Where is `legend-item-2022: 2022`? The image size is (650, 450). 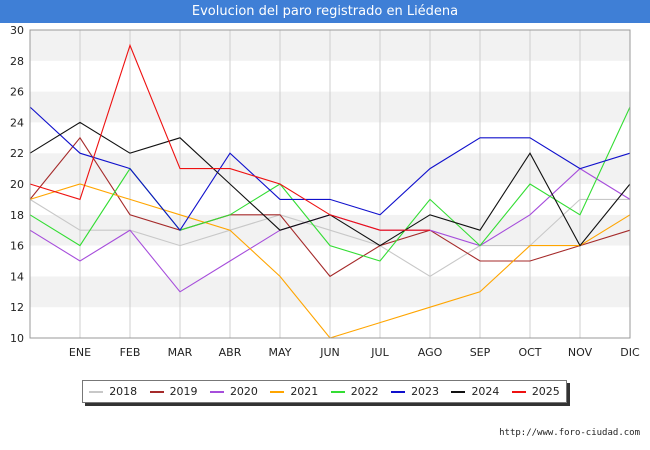 legend-item-2022: 2022 is located at coordinates (354, 391).